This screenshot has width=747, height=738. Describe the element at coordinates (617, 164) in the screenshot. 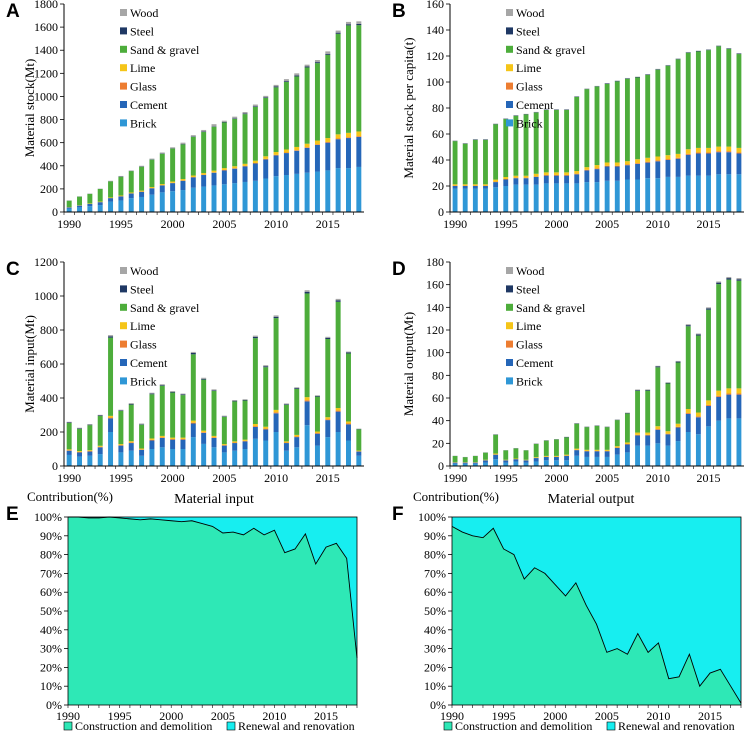

I see `bar-lime-2006` at that location.